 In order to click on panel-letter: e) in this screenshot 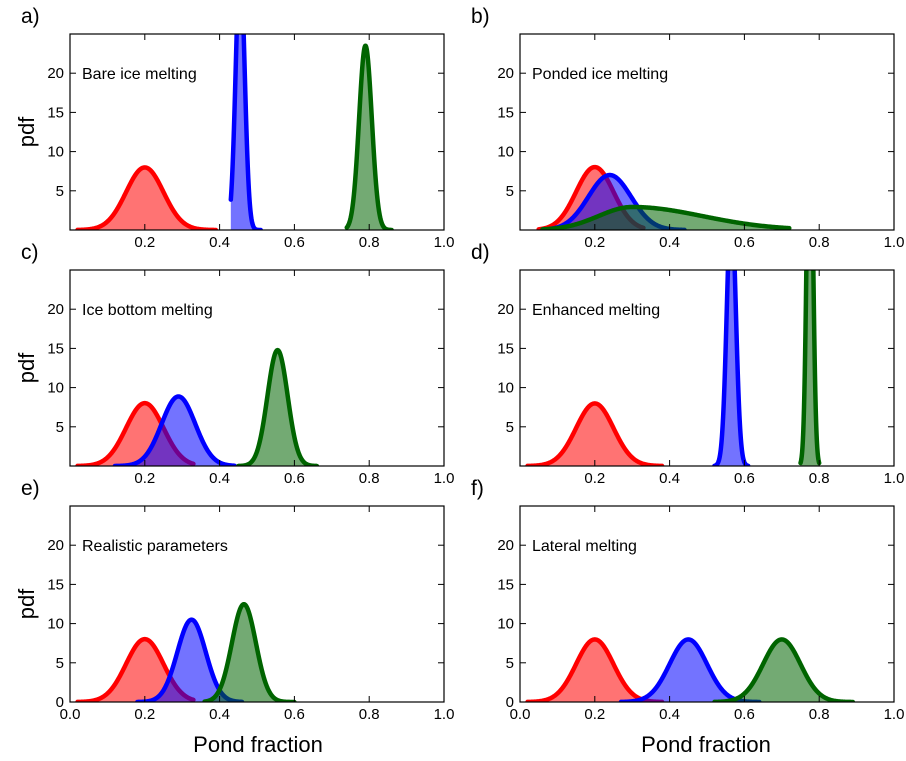, I will do `click(30, 488)`.